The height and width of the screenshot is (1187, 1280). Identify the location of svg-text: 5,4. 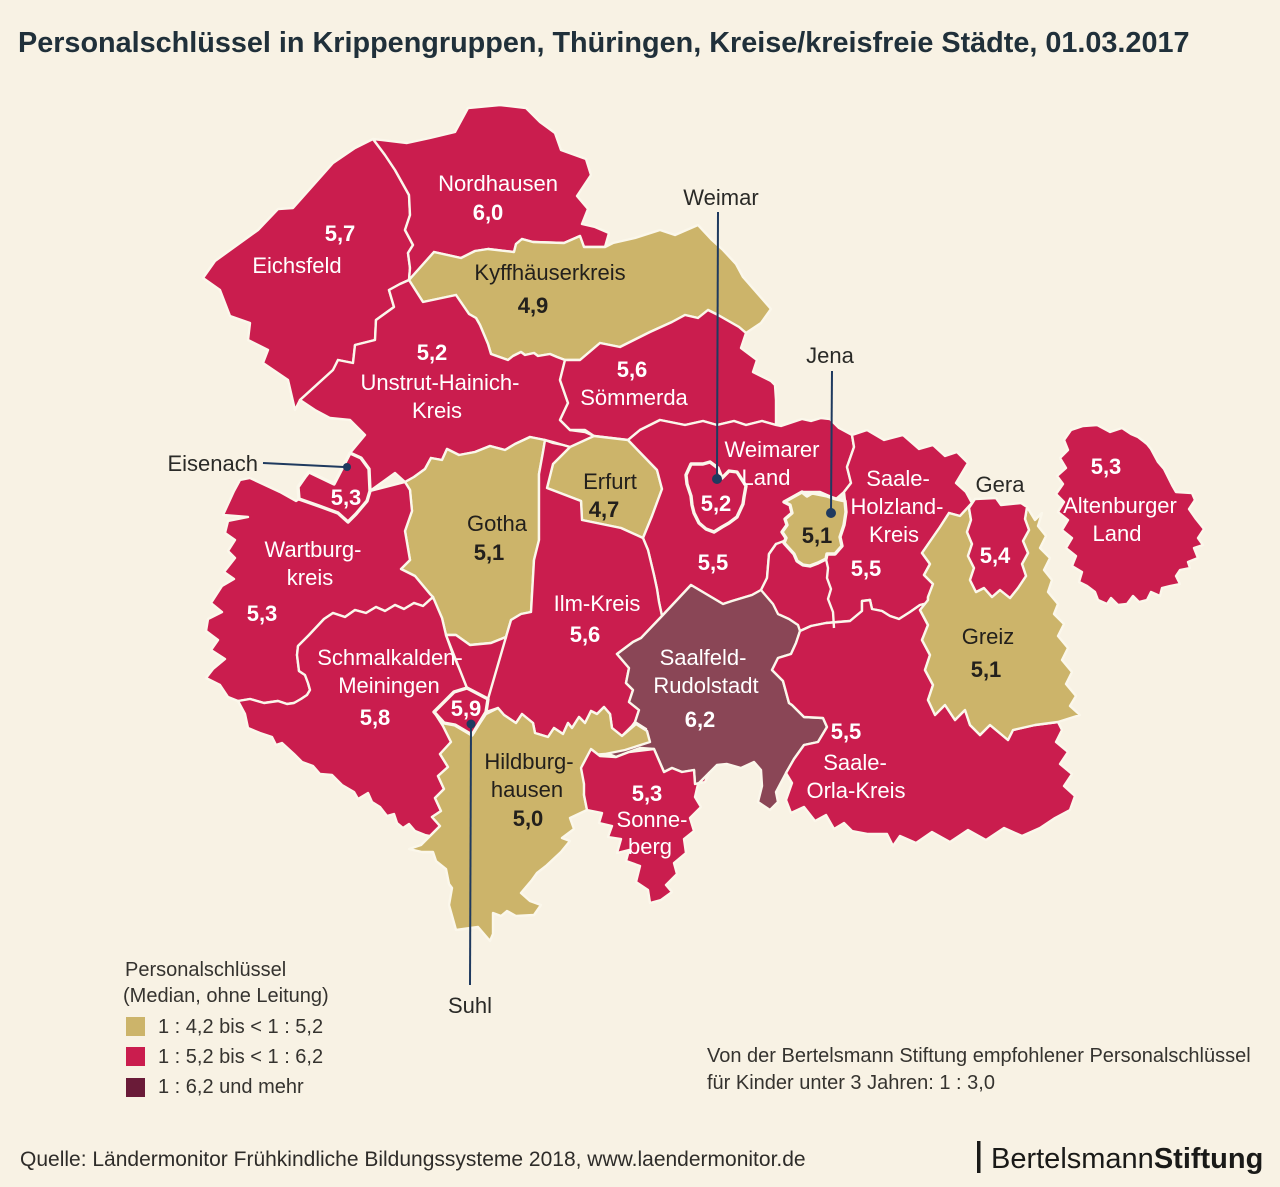
(995, 555).